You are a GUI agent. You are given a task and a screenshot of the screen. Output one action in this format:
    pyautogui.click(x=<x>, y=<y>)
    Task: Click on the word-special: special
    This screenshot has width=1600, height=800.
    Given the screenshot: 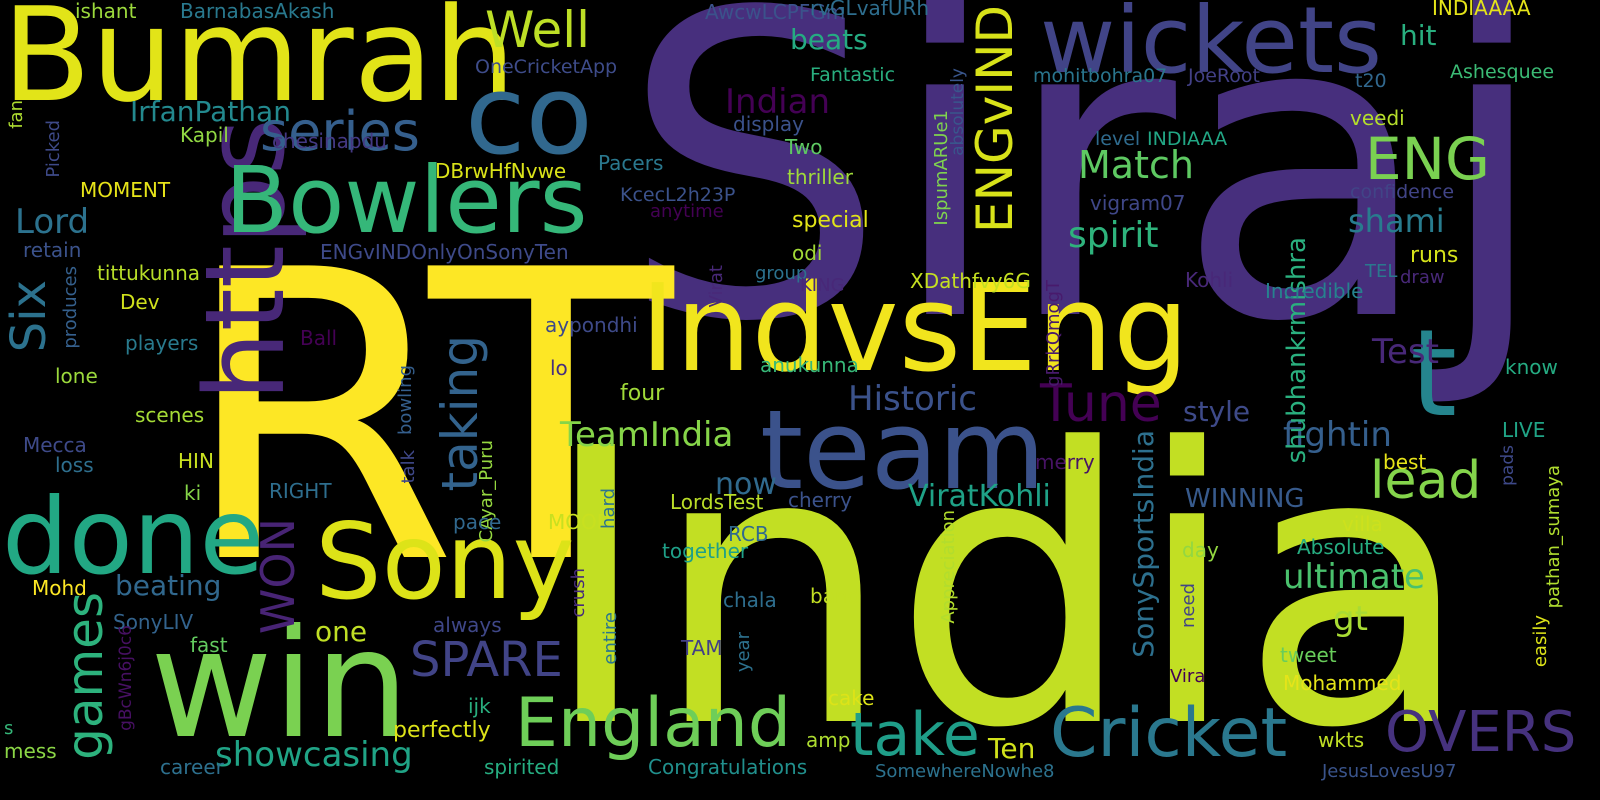 What is the action you would take?
    pyautogui.click(x=830, y=220)
    